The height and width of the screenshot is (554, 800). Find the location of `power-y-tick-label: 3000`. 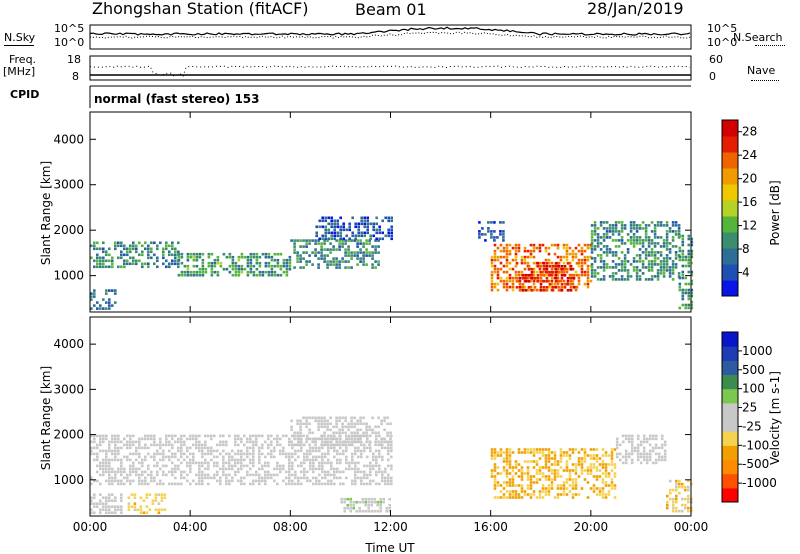

power-y-tick-label: 3000 is located at coordinates (68, 185).